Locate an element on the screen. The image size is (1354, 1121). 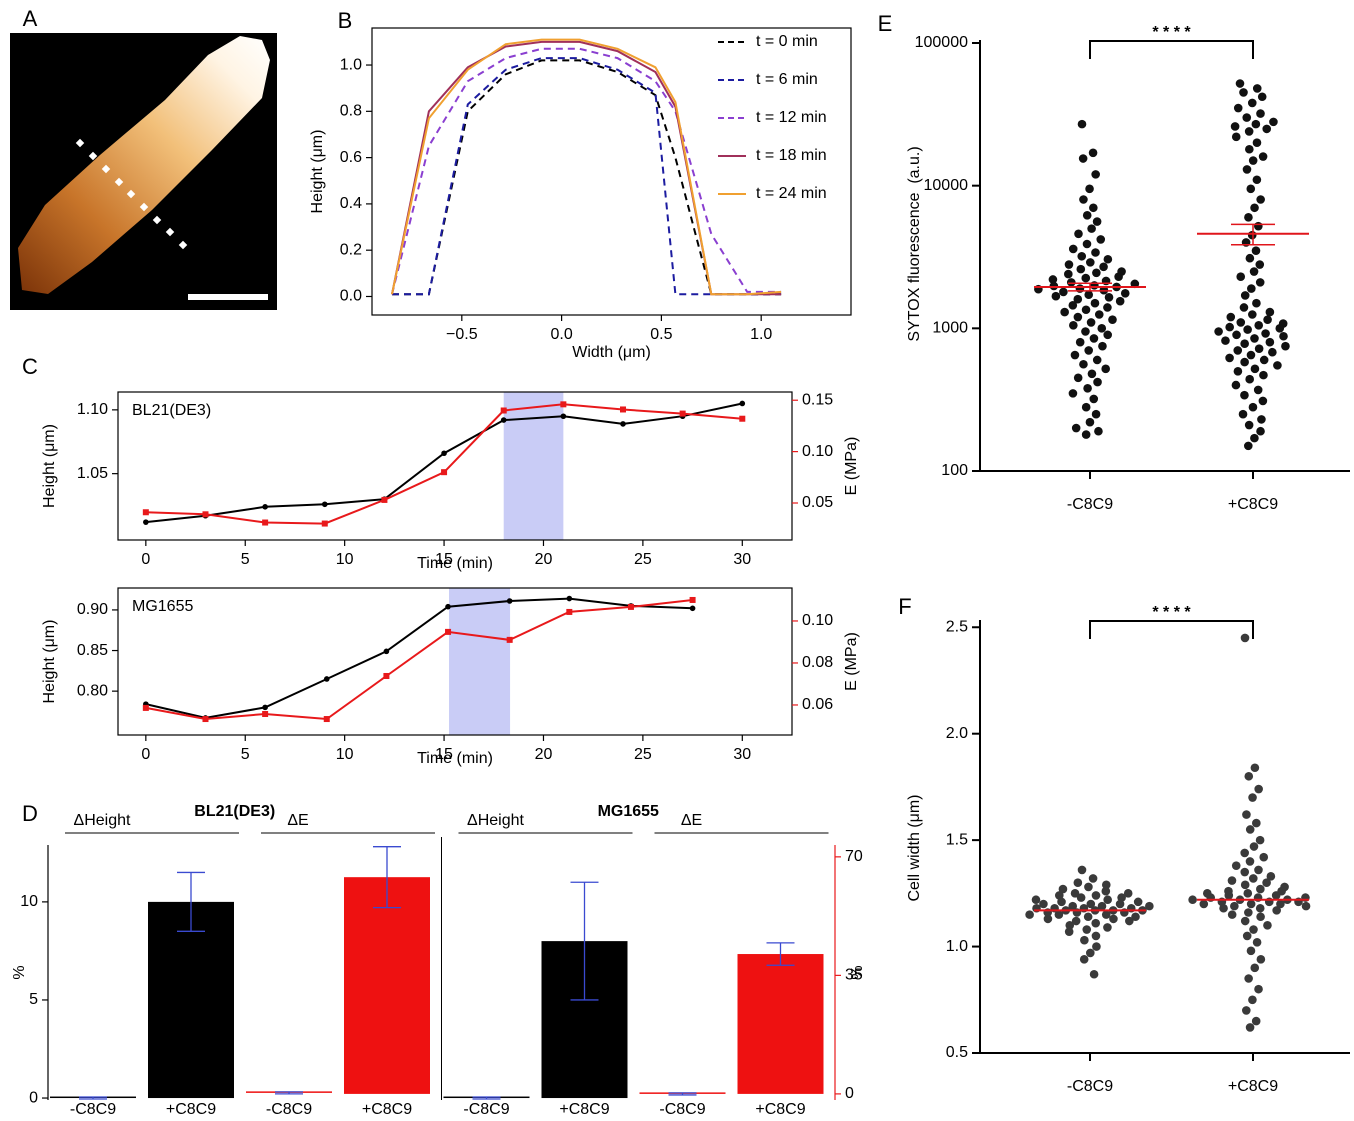
y-tick-label: 100000 is located at coordinates (941, 42).